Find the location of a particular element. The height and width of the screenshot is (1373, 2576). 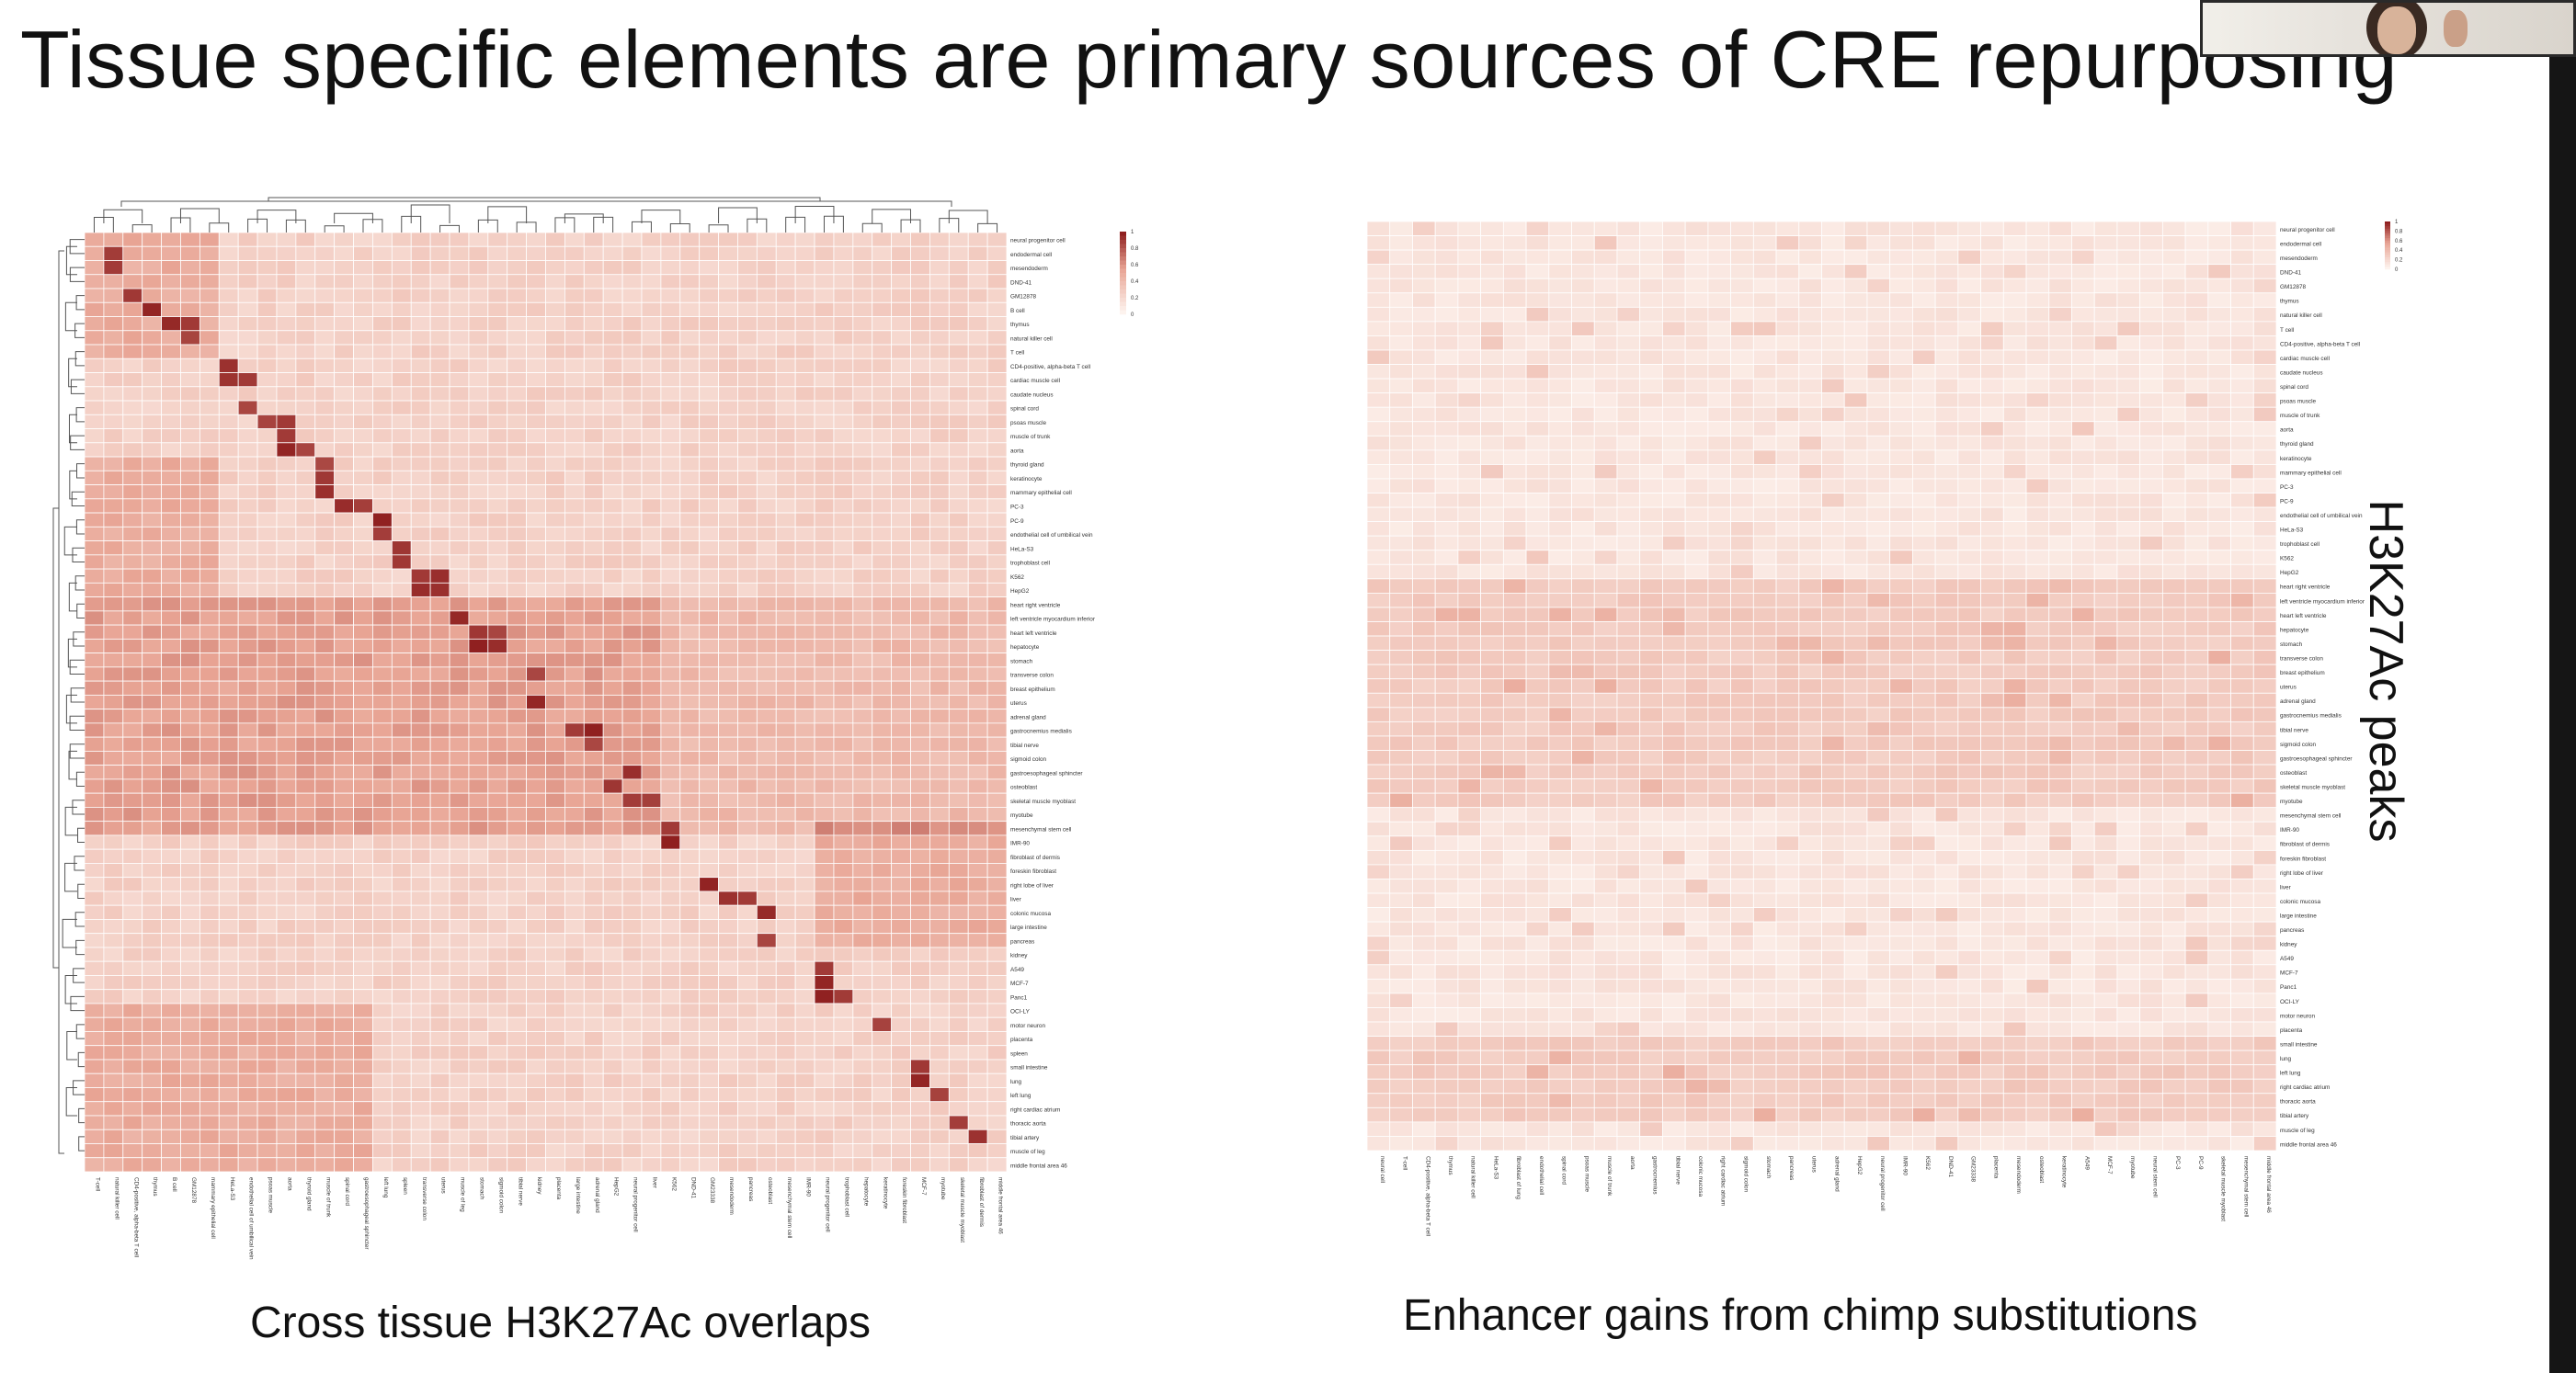

row-label: skeletal muscle myoblast is located at coordinates (1043, 802).